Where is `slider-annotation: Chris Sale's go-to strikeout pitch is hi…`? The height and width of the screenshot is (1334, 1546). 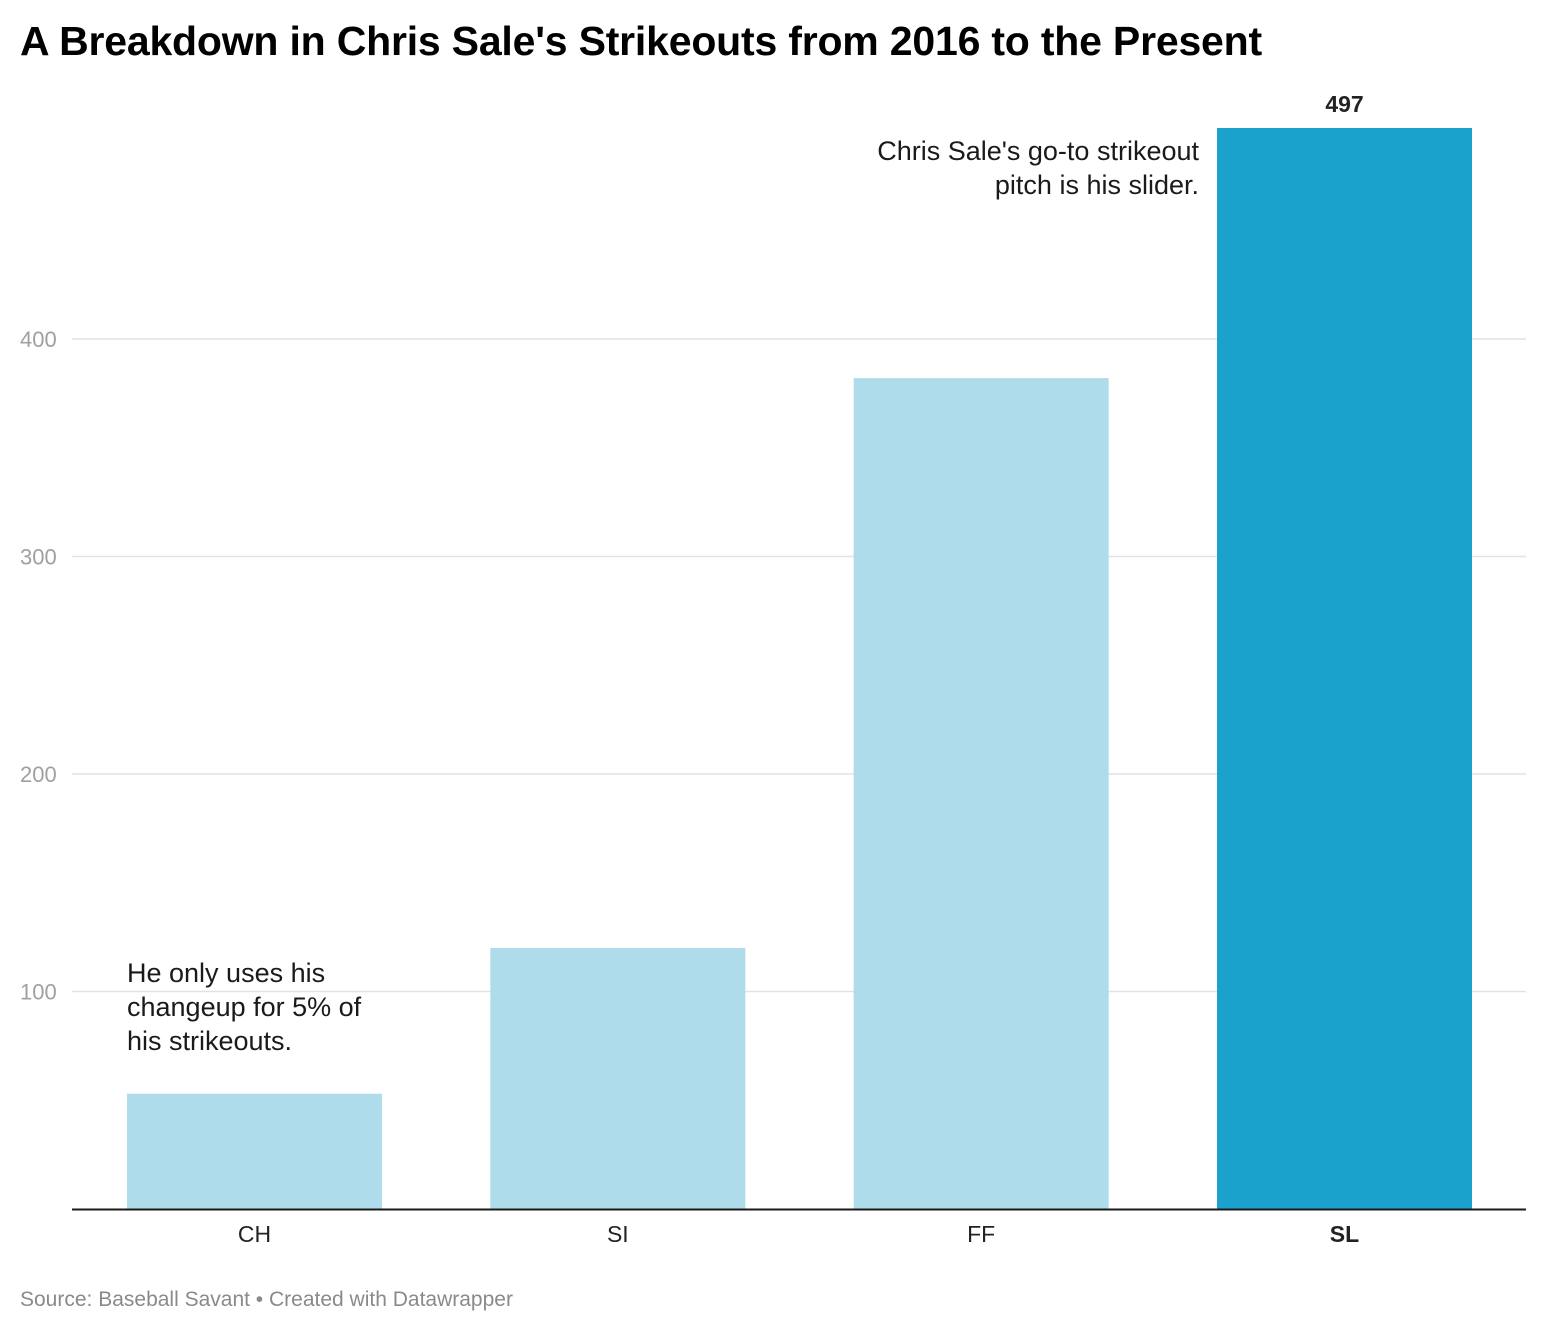
slider-annotation: Chris Sale's go-to strikeout pitch is hi… is located at coordinates (1038, 168).